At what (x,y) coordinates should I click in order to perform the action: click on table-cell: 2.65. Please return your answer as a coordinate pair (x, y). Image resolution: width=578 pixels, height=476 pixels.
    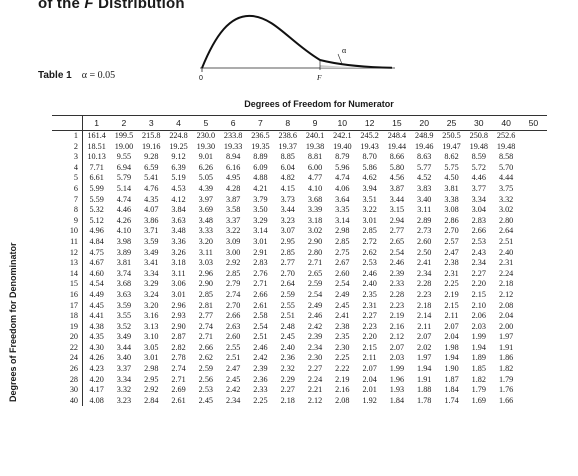
    Looking at the image, I should click on (397, 241).